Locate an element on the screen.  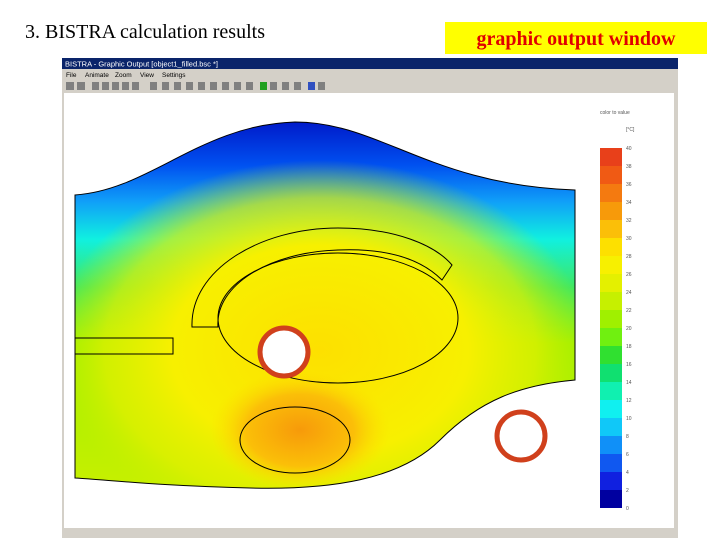
title-bar is located at coordinates (370, 63).